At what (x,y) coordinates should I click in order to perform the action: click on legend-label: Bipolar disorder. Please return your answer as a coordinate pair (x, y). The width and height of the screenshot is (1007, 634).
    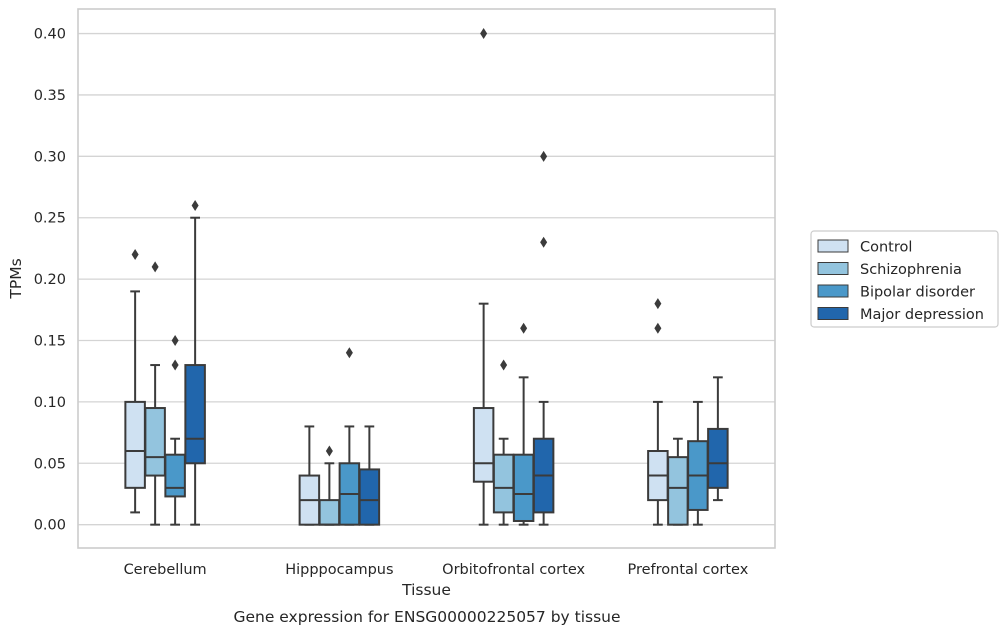
    Looking at the image, I should click on (917, 293).